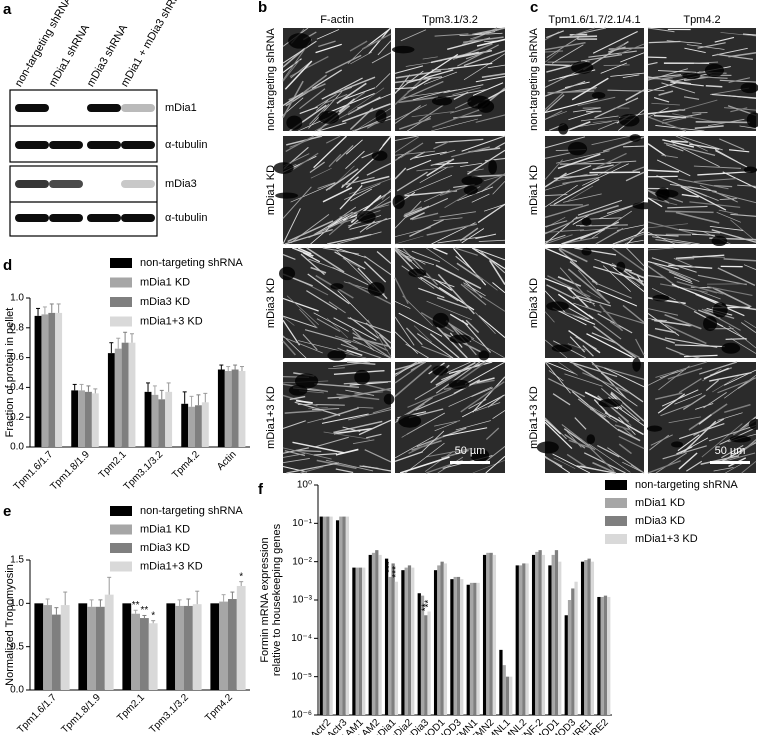 Image resolution: width=758 pixels, height=735 pixels. What do you see at coordinates (165, 548) in the screenshot?
I see `legend-label: mDia3 KD` at bounding box center [165, 548].